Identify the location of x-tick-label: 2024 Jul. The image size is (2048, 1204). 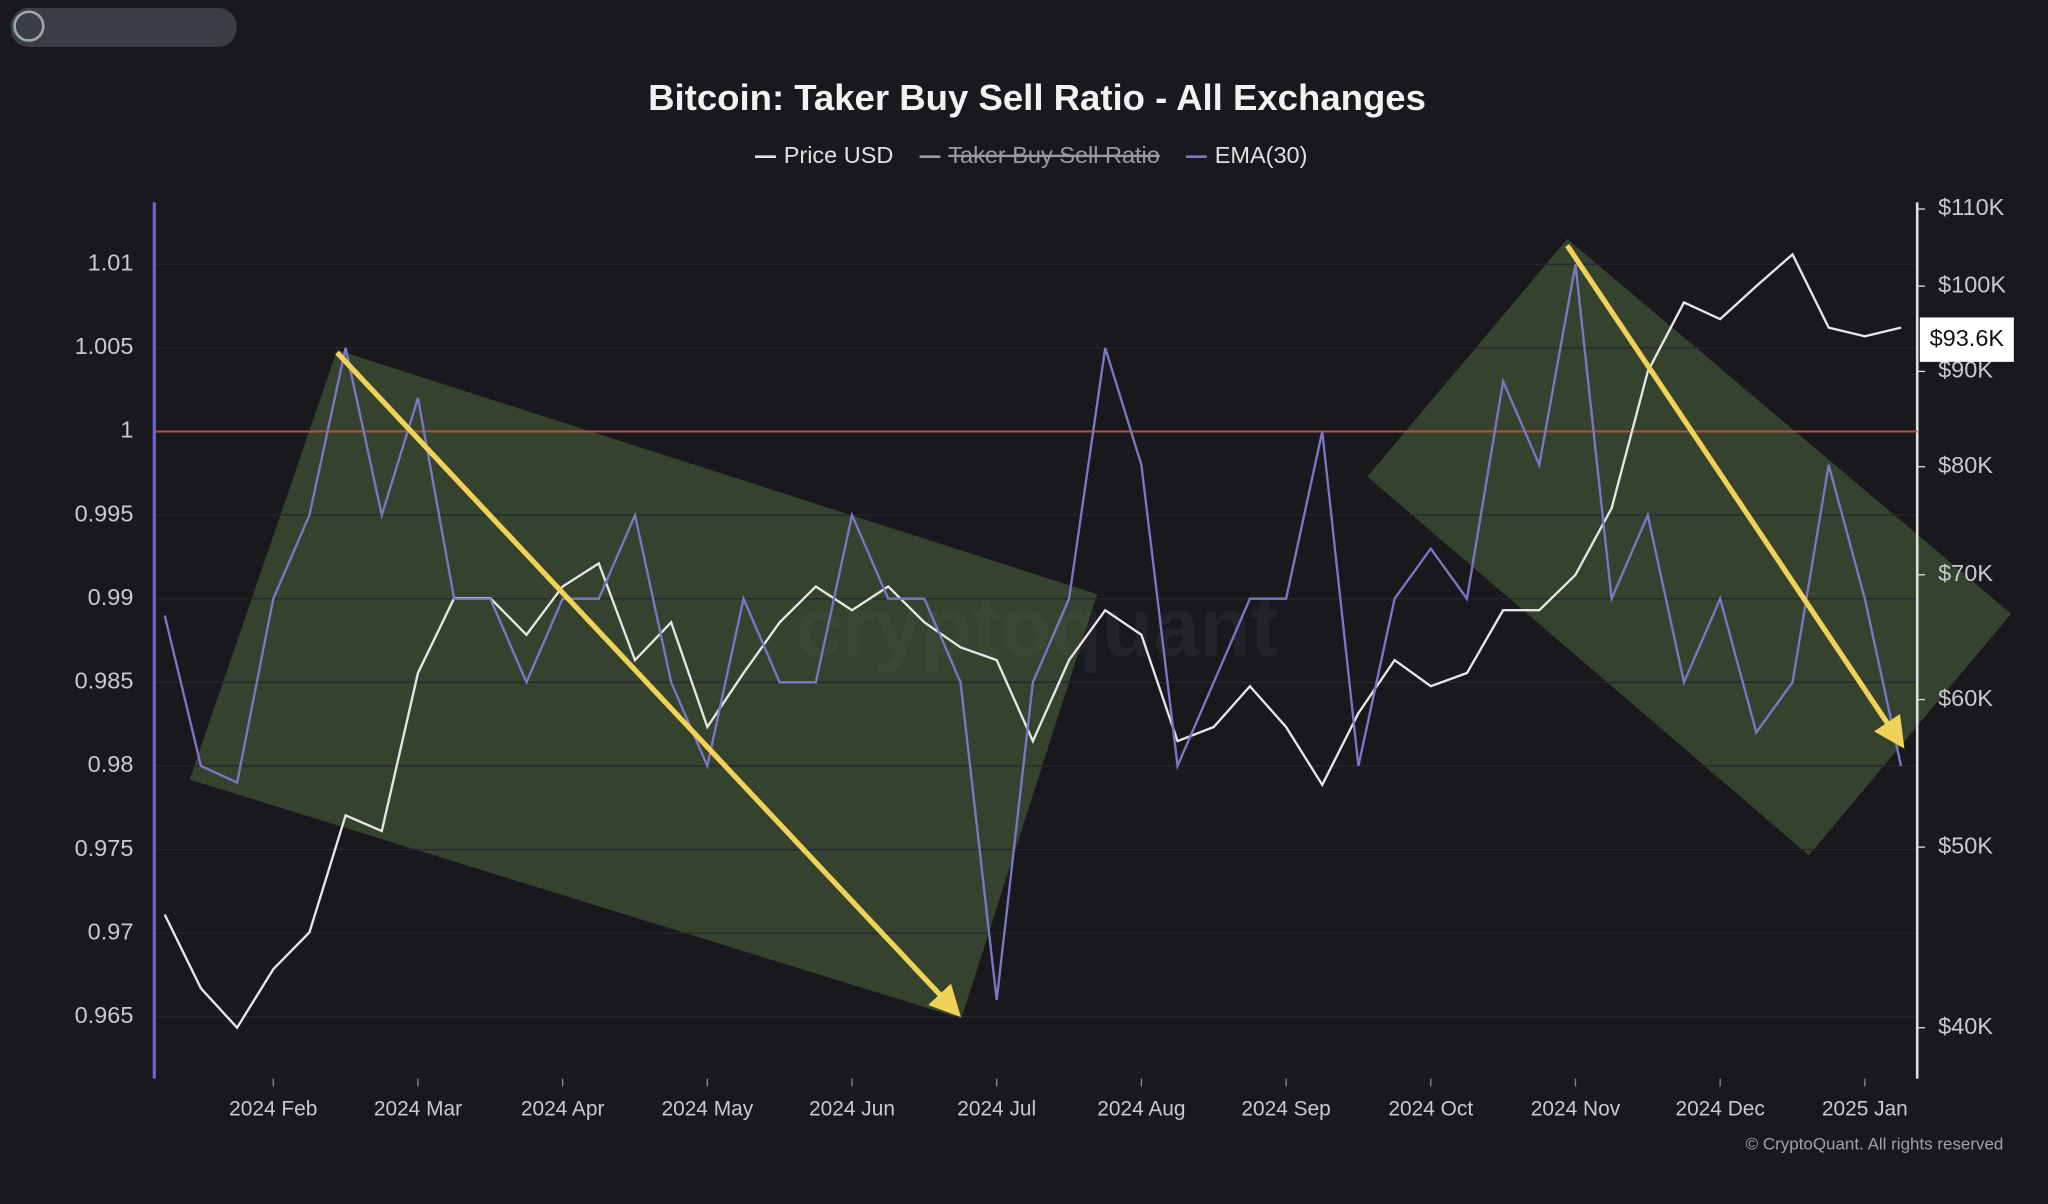
(996, 1108).